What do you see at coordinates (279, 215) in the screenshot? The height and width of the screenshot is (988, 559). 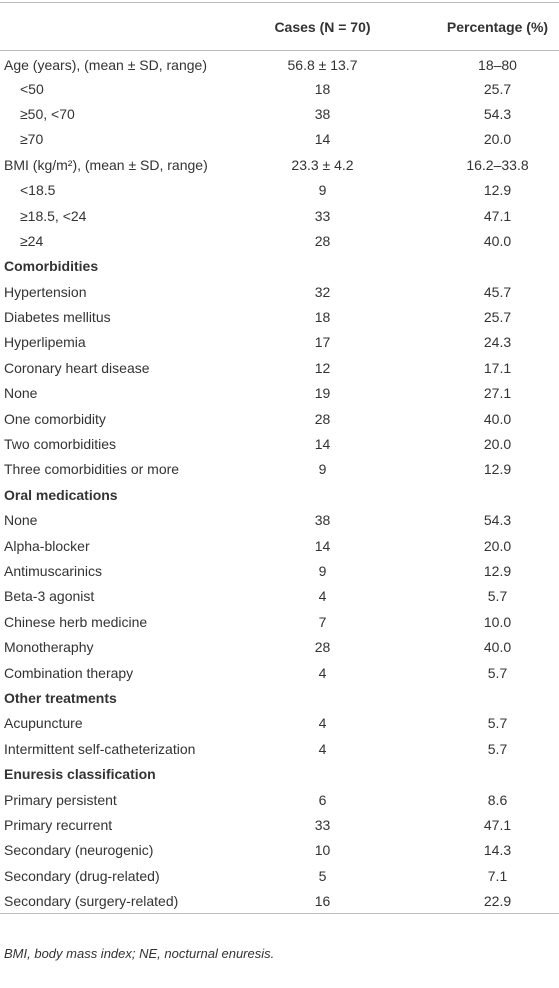 I see `table-row: ≥18.5, <24 33 47.1` at bounding box center [279, 215].